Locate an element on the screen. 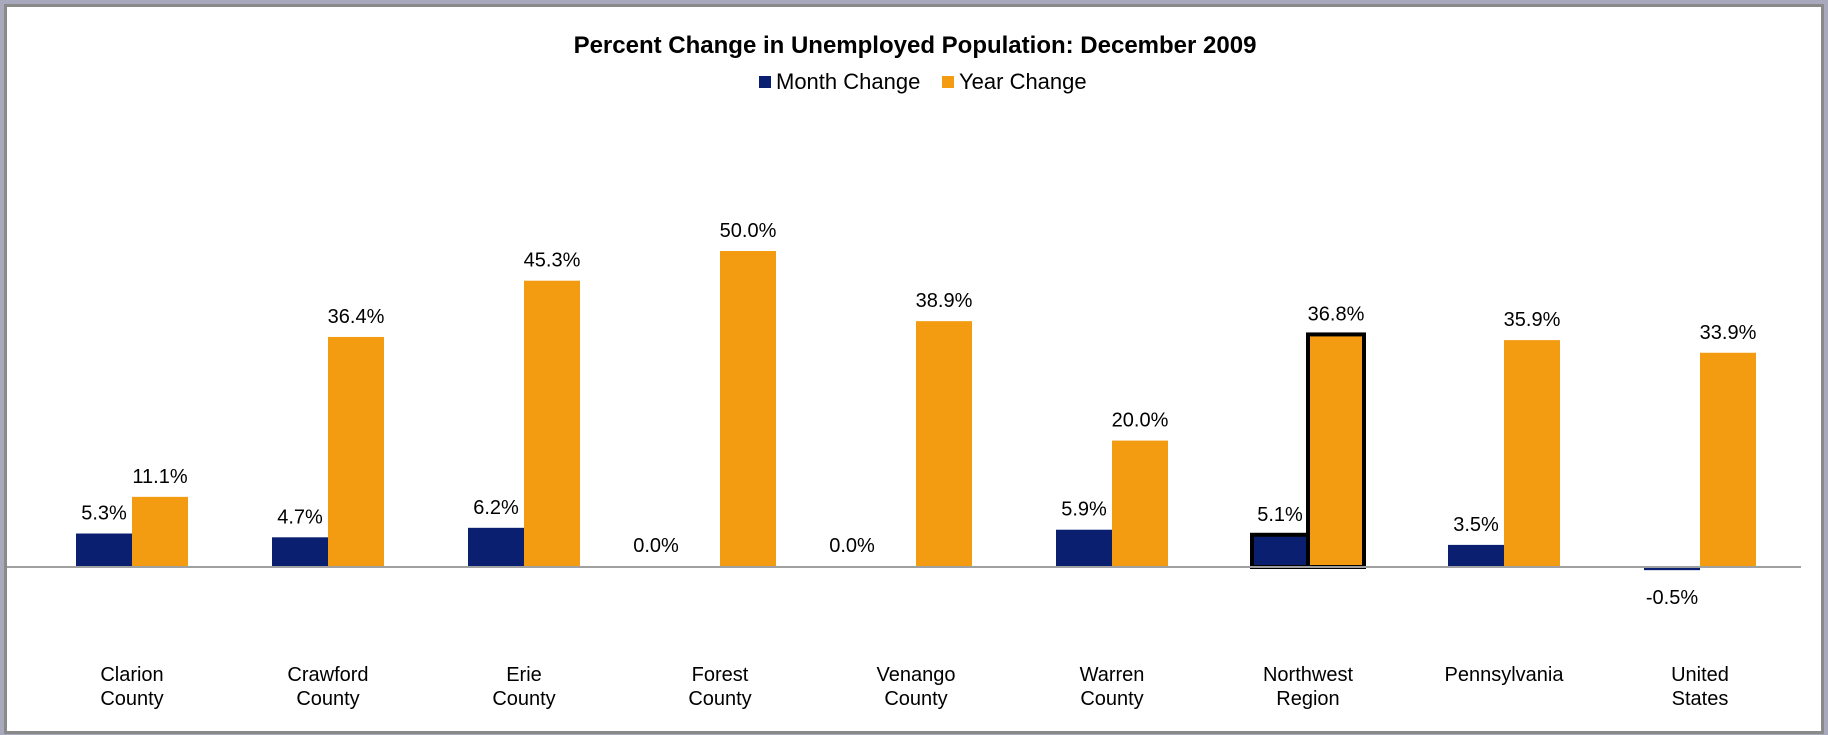 The image size is (1828, 735). category-group: 3.5% 35.9% Pennsylvania is located at coordinates (1505, 497).